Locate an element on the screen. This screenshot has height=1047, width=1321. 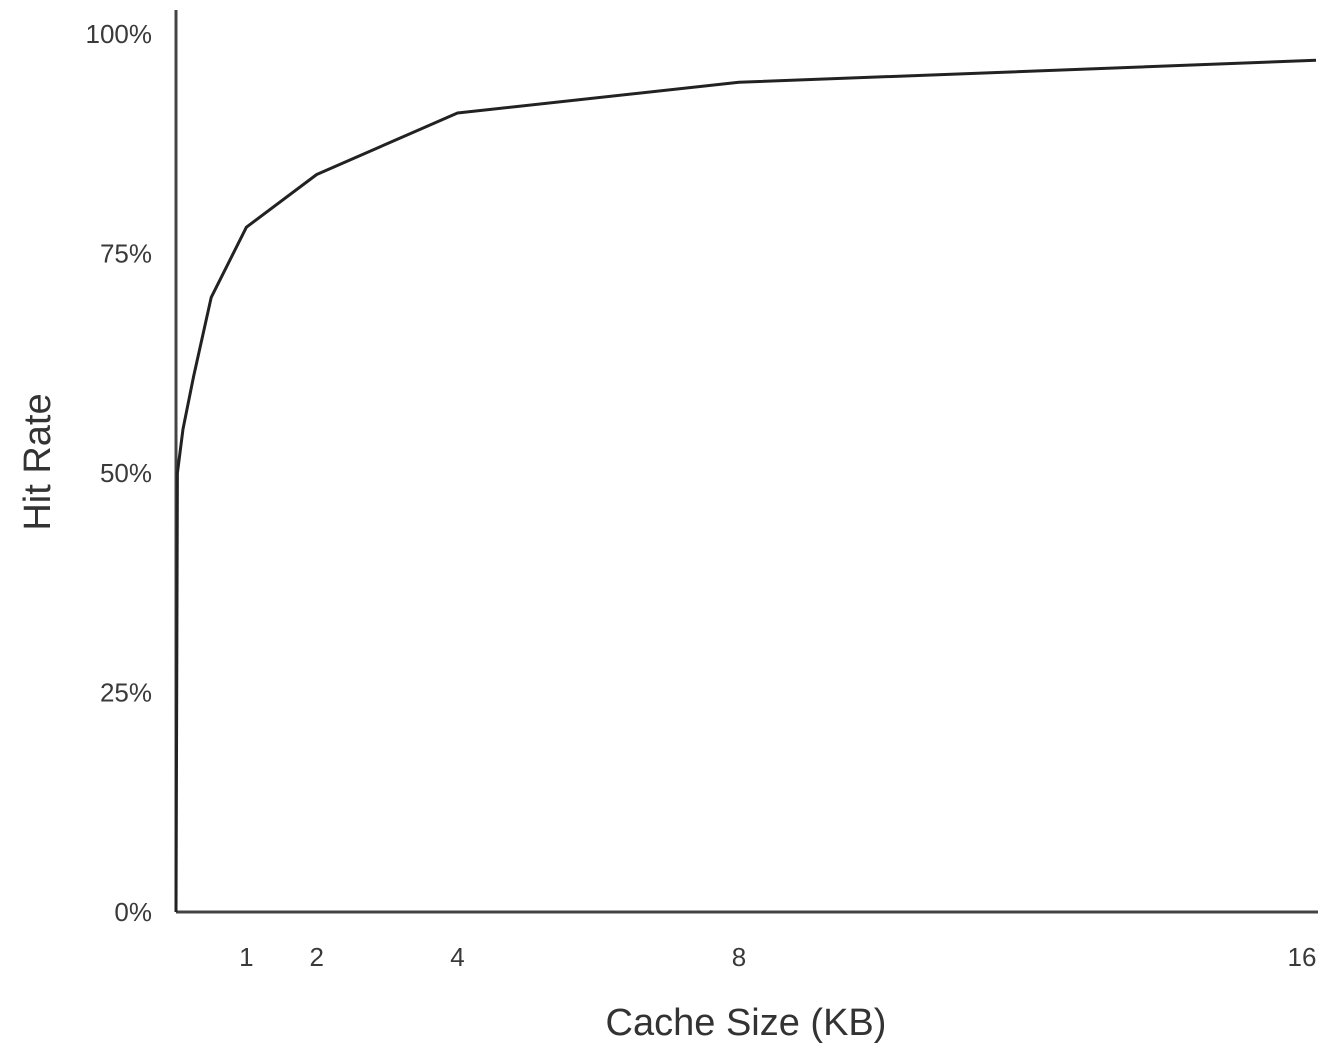
x-tick-labels: 1 2 4 8 16 is located at coordinates (777, 957).